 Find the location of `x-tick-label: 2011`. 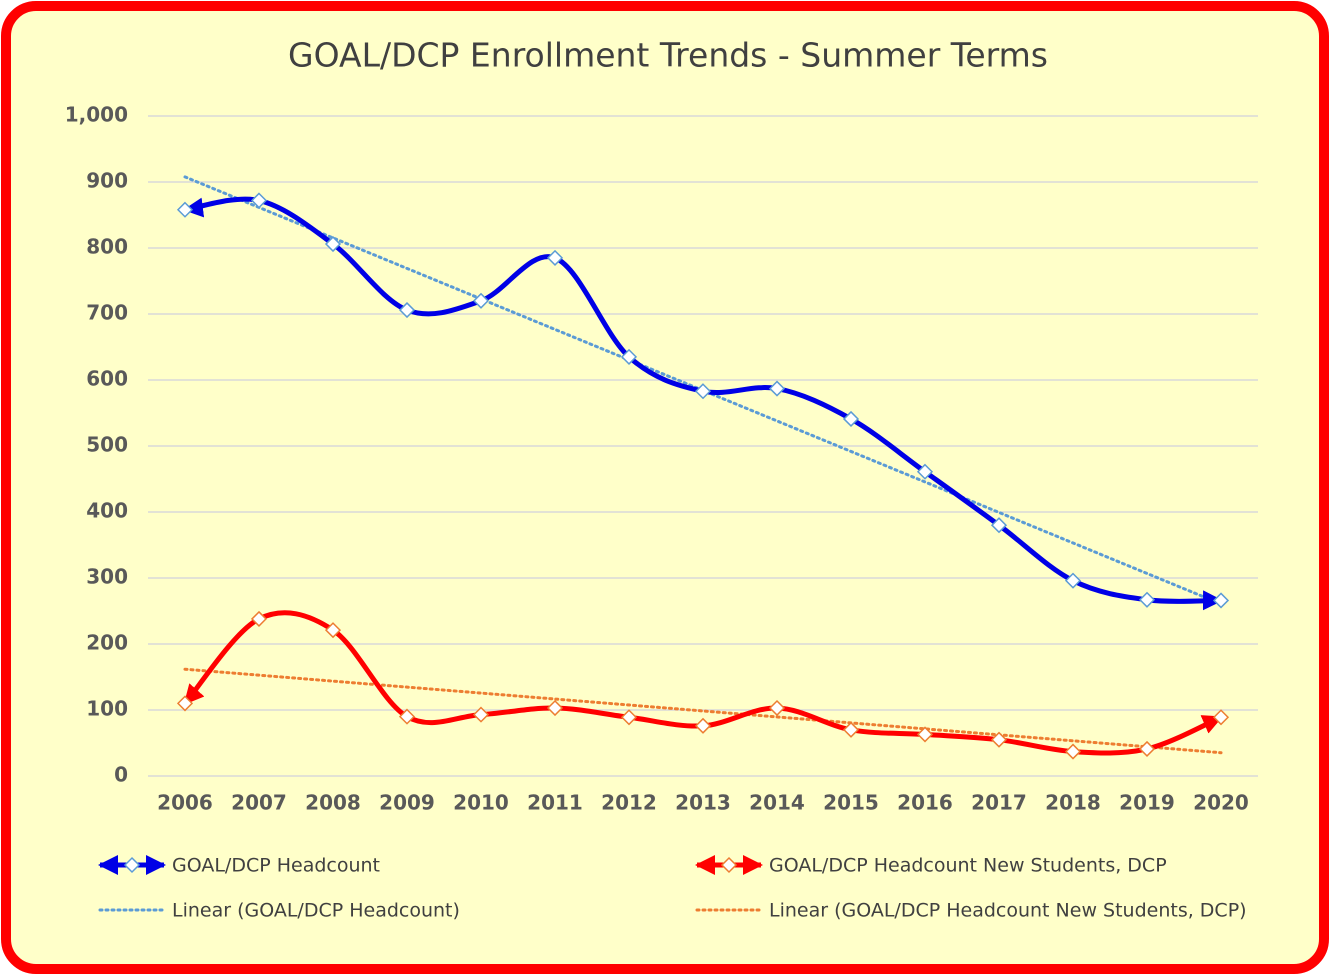

x-tick-label: 2011 is located at coordinates (555, 803).